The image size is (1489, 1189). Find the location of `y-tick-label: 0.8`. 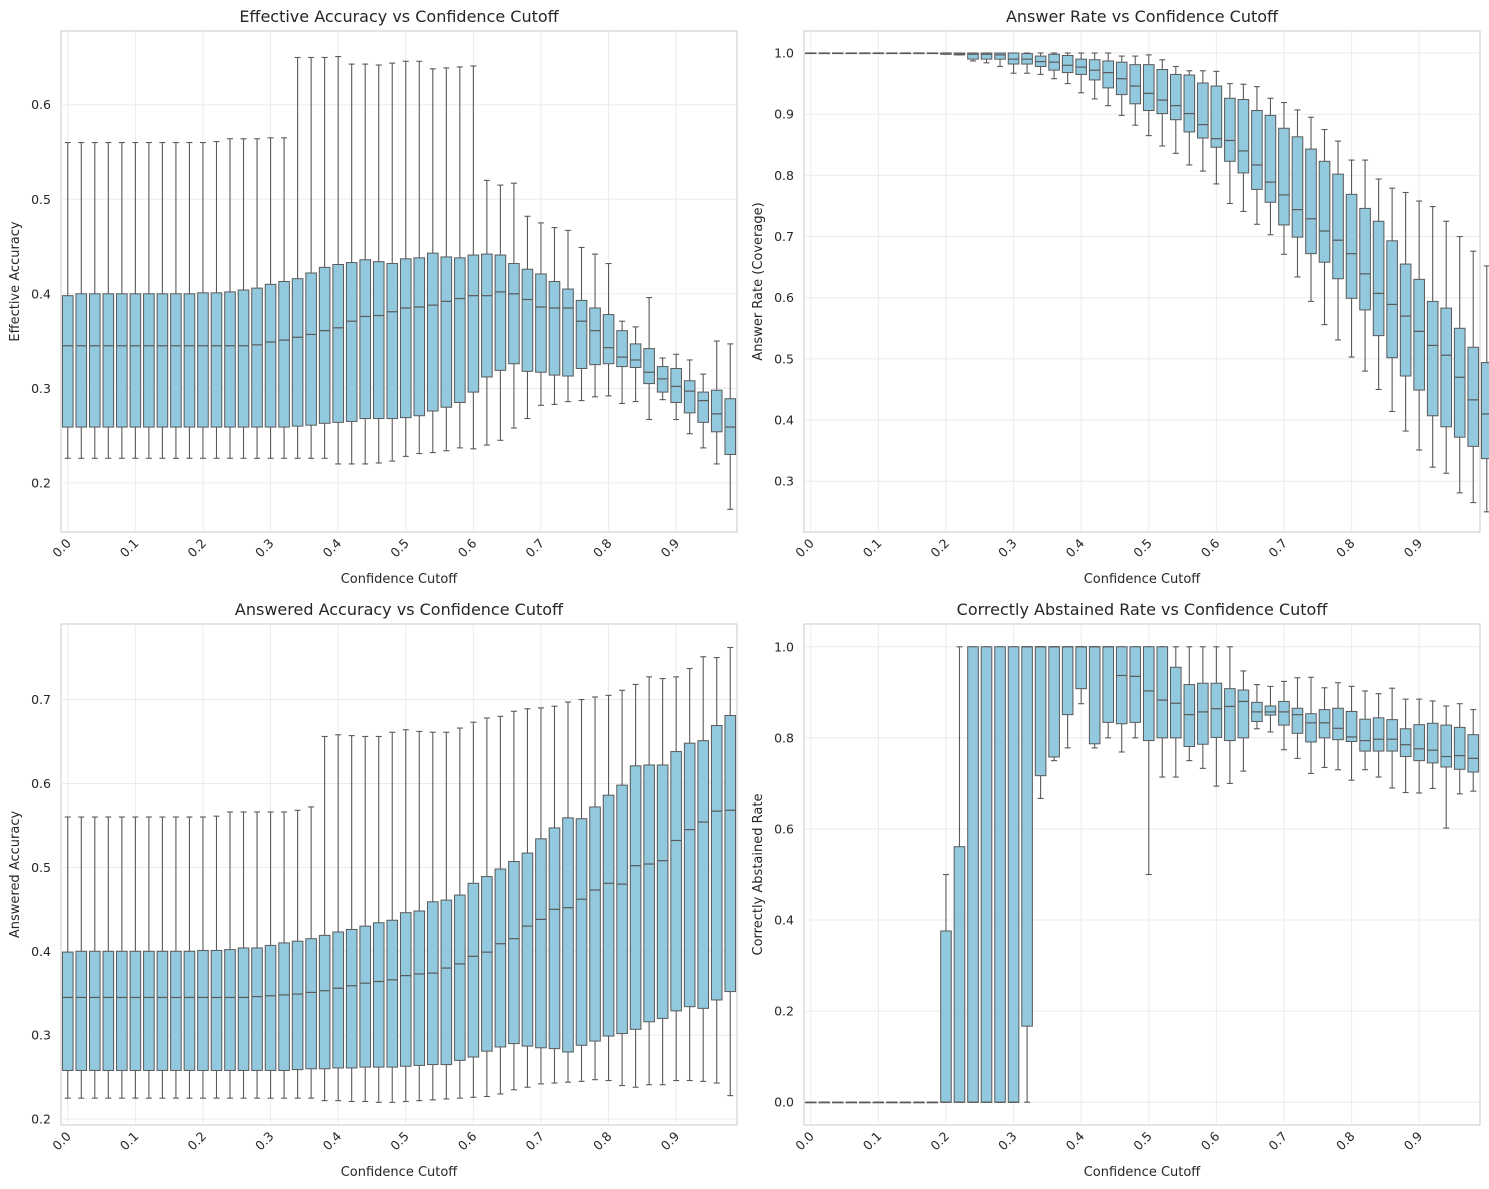

y-tick-label: 0.8 is located at coordinates (784, 737).